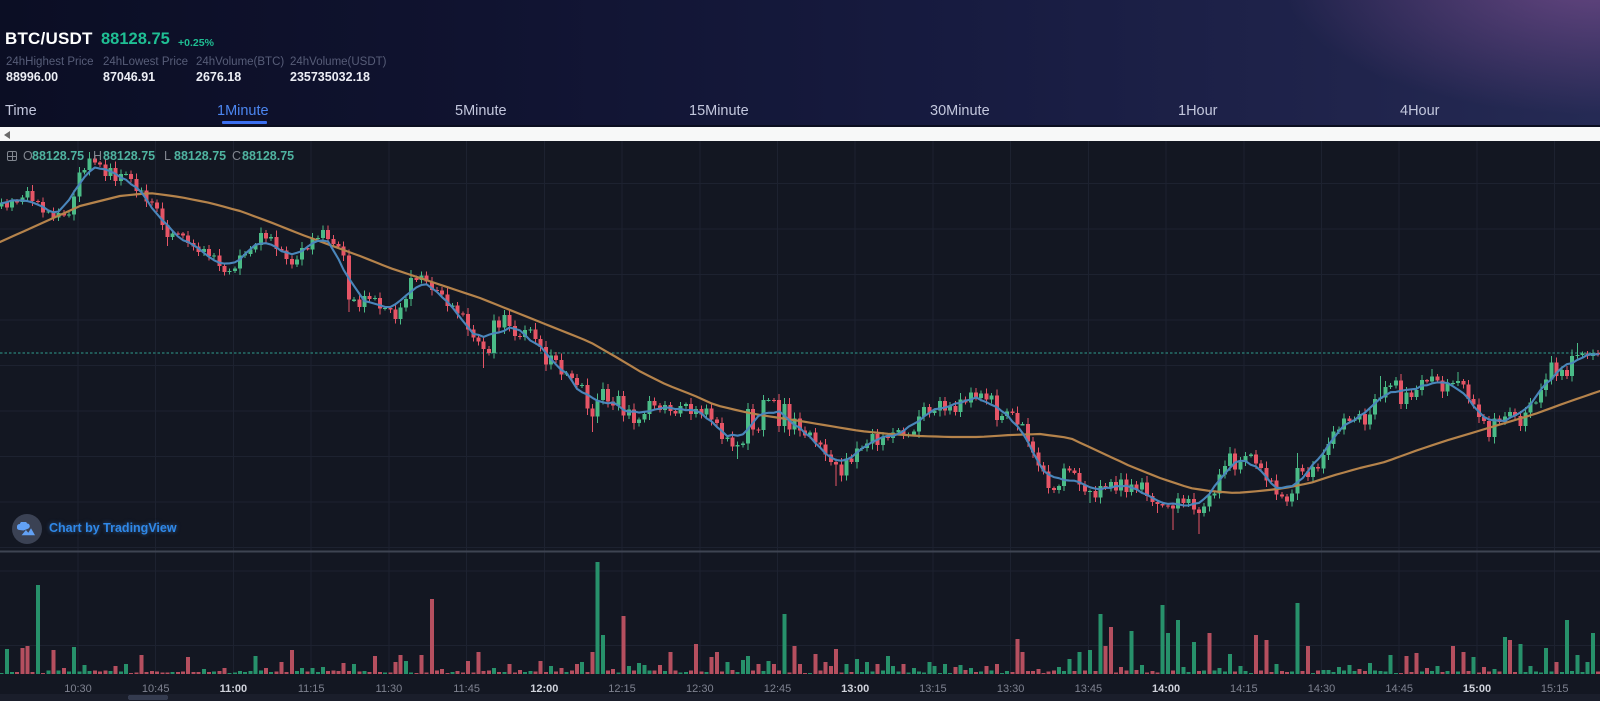 This screenshot has height=701, width=1600. I want to click on svg-text: 13:00, so click(855, 689).